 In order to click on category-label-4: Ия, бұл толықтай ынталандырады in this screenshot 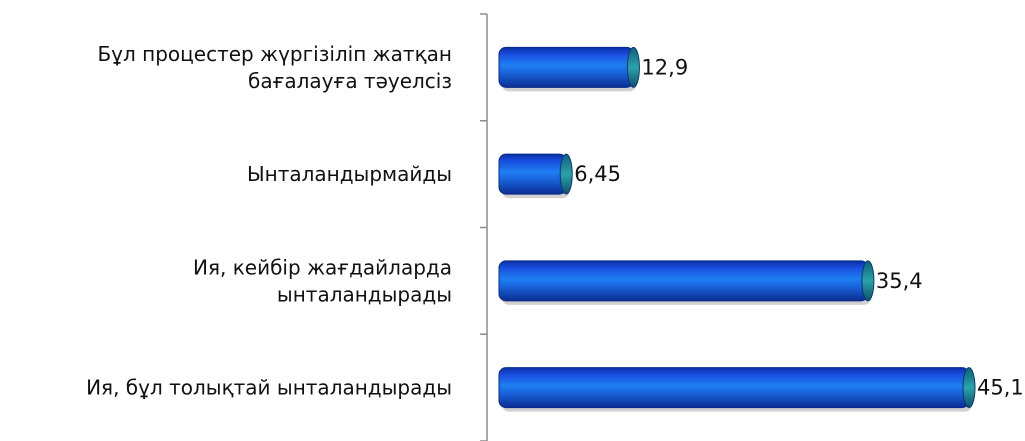, I will do `click(269, 388)`.